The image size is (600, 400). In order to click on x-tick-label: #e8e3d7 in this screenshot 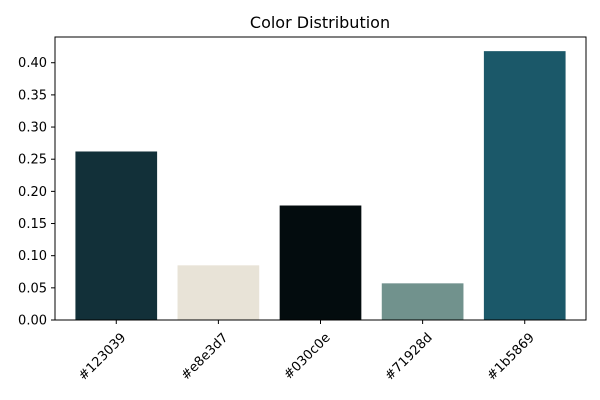, I will do `click(204, 356)`.